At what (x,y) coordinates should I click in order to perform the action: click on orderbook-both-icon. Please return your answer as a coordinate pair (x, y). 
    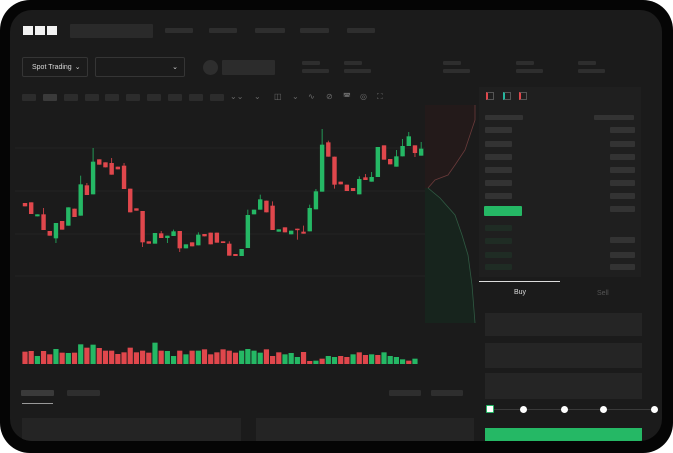
    Looking at the image, I should click on (490, 96).